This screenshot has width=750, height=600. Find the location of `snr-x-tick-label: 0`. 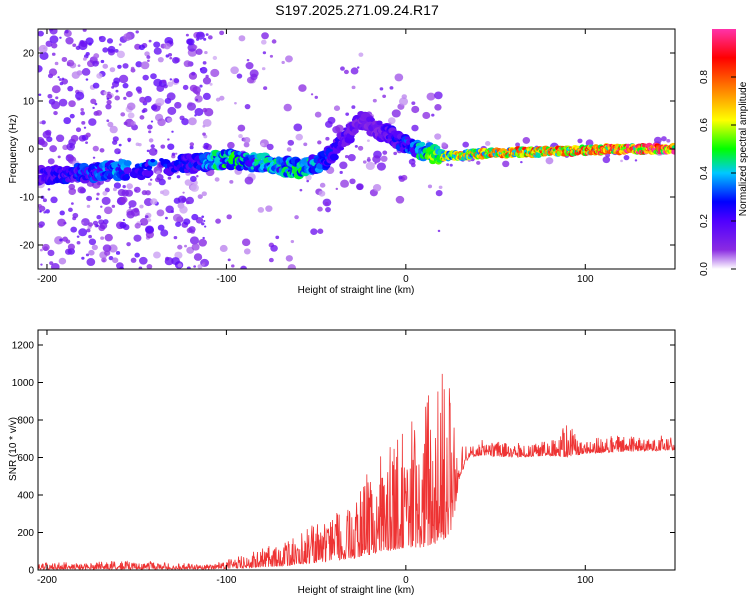

snr-x-tick-label: 0 is located at coordinates (406, 580).